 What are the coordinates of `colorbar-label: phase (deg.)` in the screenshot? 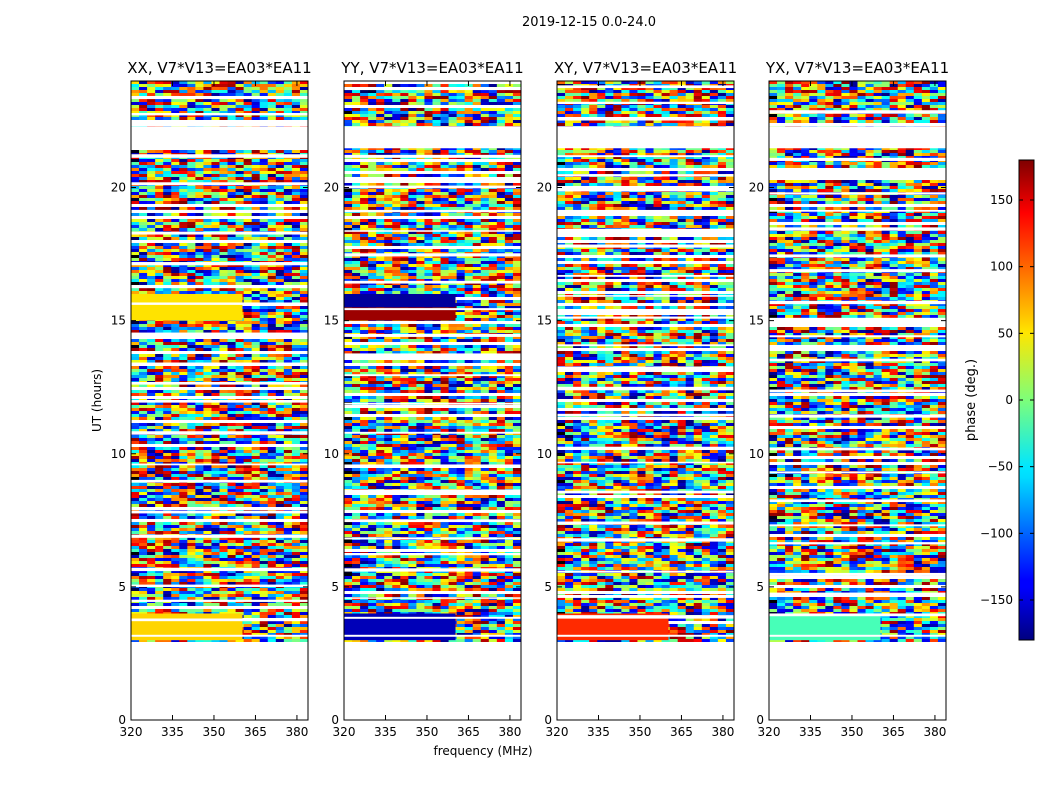 It's located at (971, 400).